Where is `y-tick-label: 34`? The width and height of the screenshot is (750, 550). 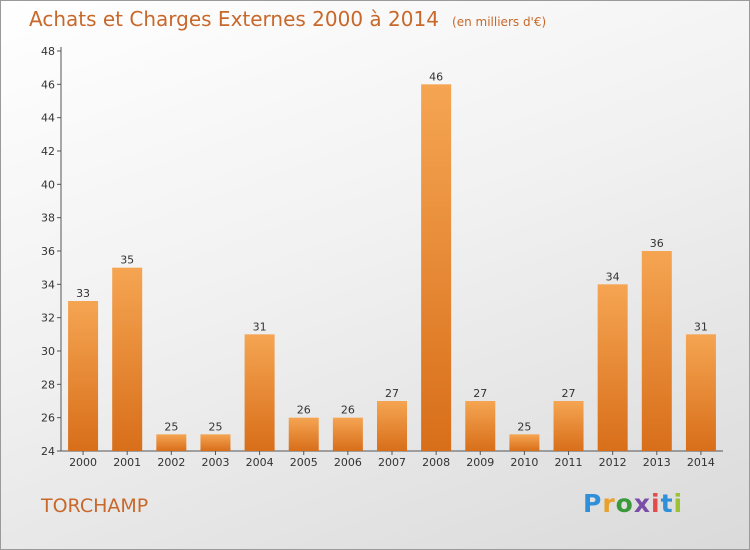
y-tick-label: 34 is located at coordinates (48, 284).